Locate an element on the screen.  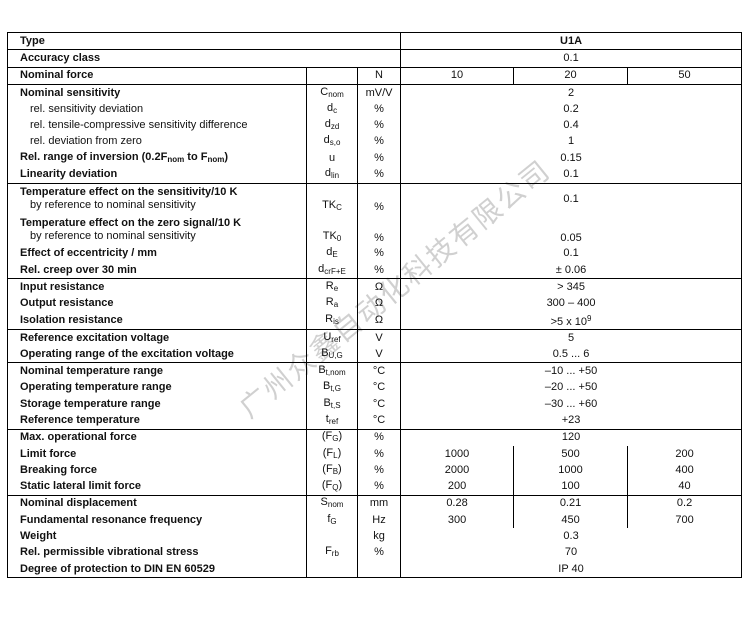
label-text: Max. operational force is located at coordinates (78, 437).